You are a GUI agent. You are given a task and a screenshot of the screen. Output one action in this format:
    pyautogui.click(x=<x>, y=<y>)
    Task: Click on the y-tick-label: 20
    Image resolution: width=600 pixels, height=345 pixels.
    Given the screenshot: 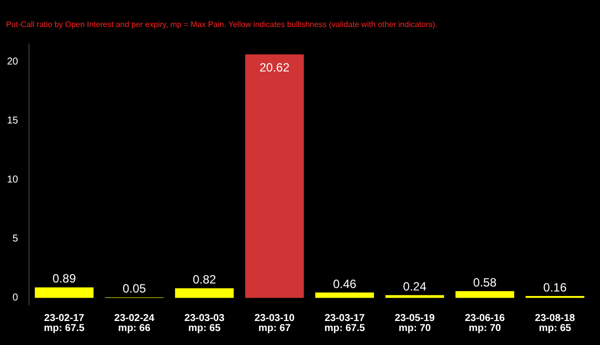 What is the action you would take?
    pyautogui.click(x=13, y=62)
    